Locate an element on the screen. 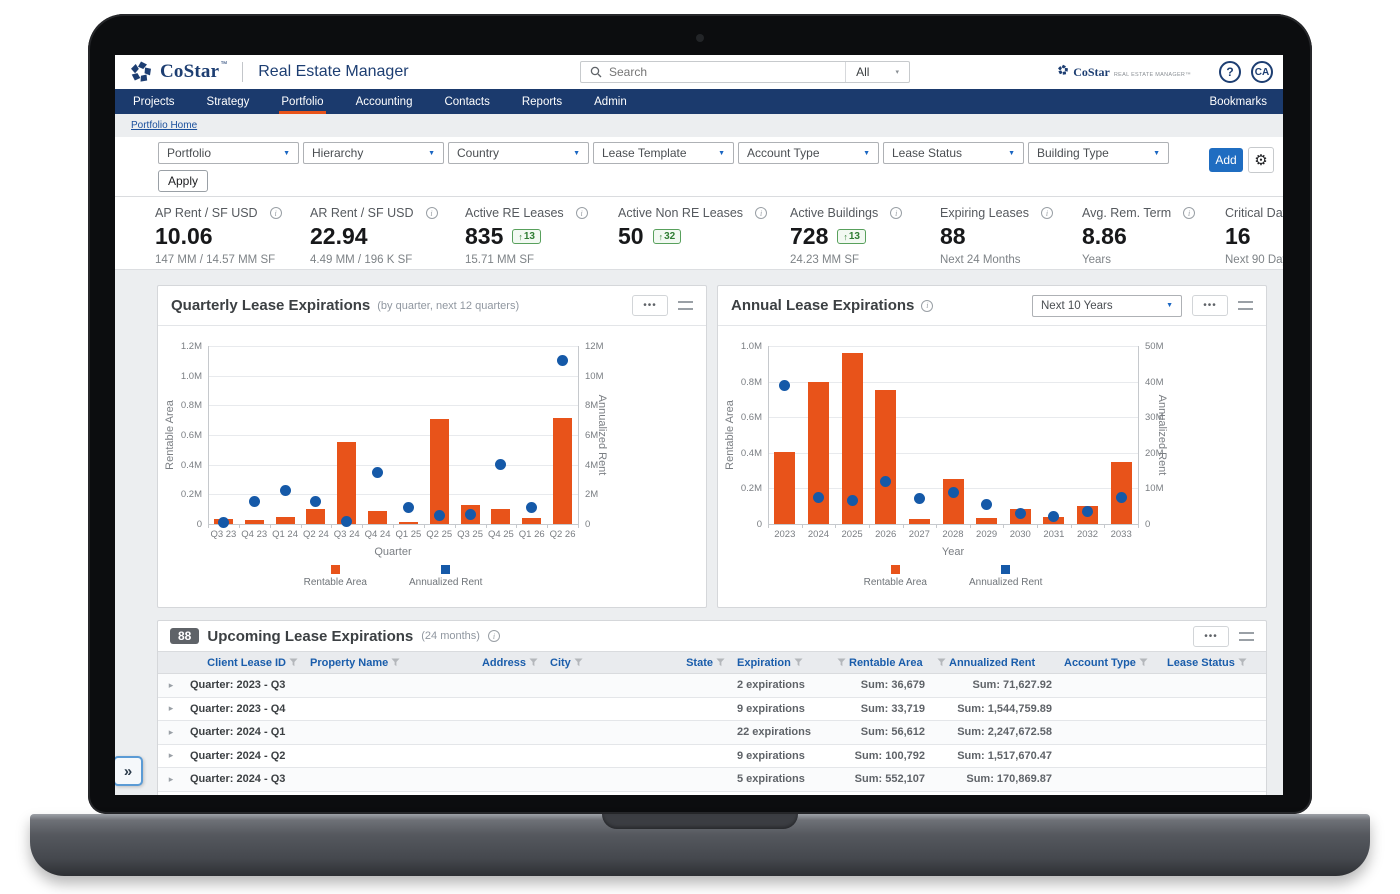  add-button: Add is located at coordinates (1226, 160).